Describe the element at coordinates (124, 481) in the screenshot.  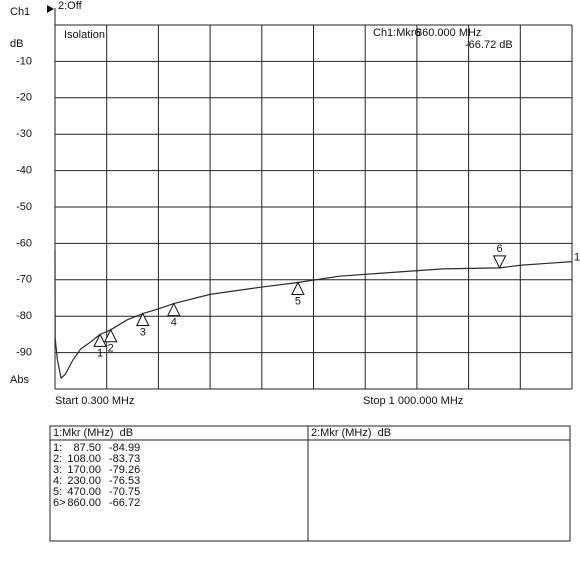
I see `row-db: -76.53` at that location.